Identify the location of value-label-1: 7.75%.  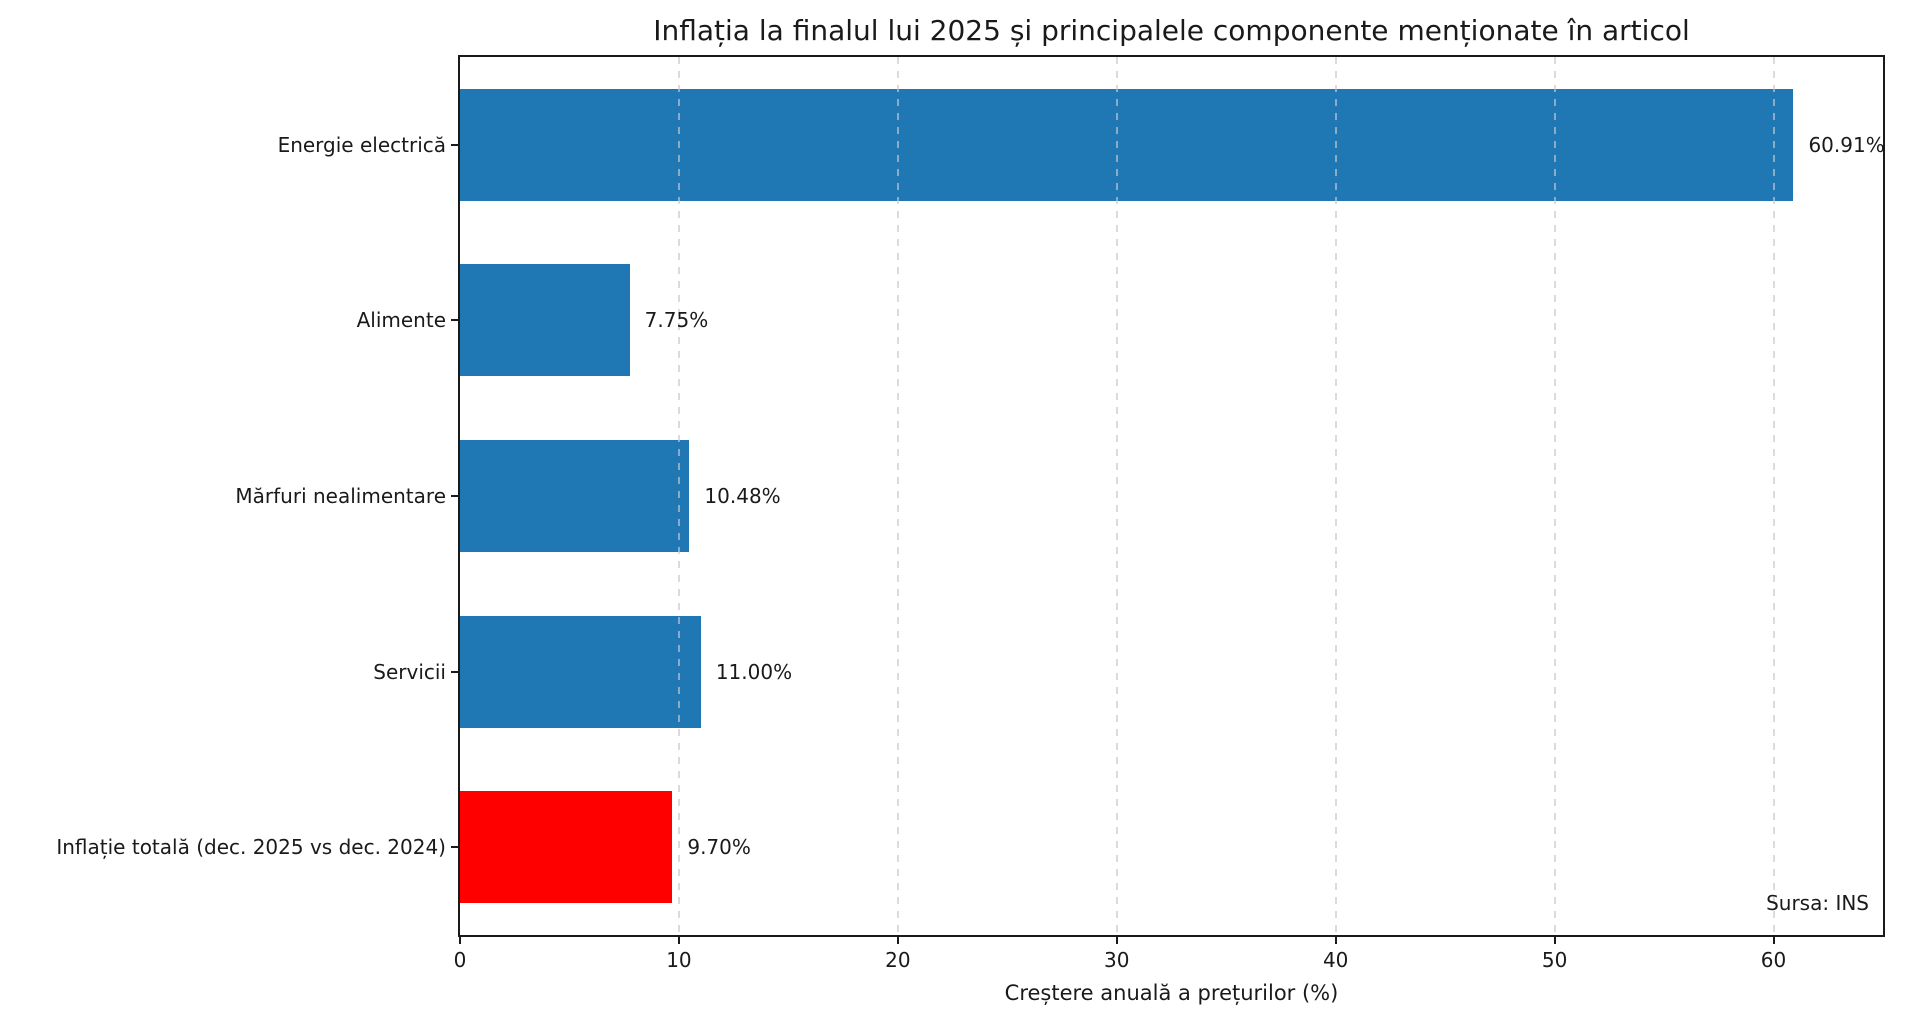
(676, 320).